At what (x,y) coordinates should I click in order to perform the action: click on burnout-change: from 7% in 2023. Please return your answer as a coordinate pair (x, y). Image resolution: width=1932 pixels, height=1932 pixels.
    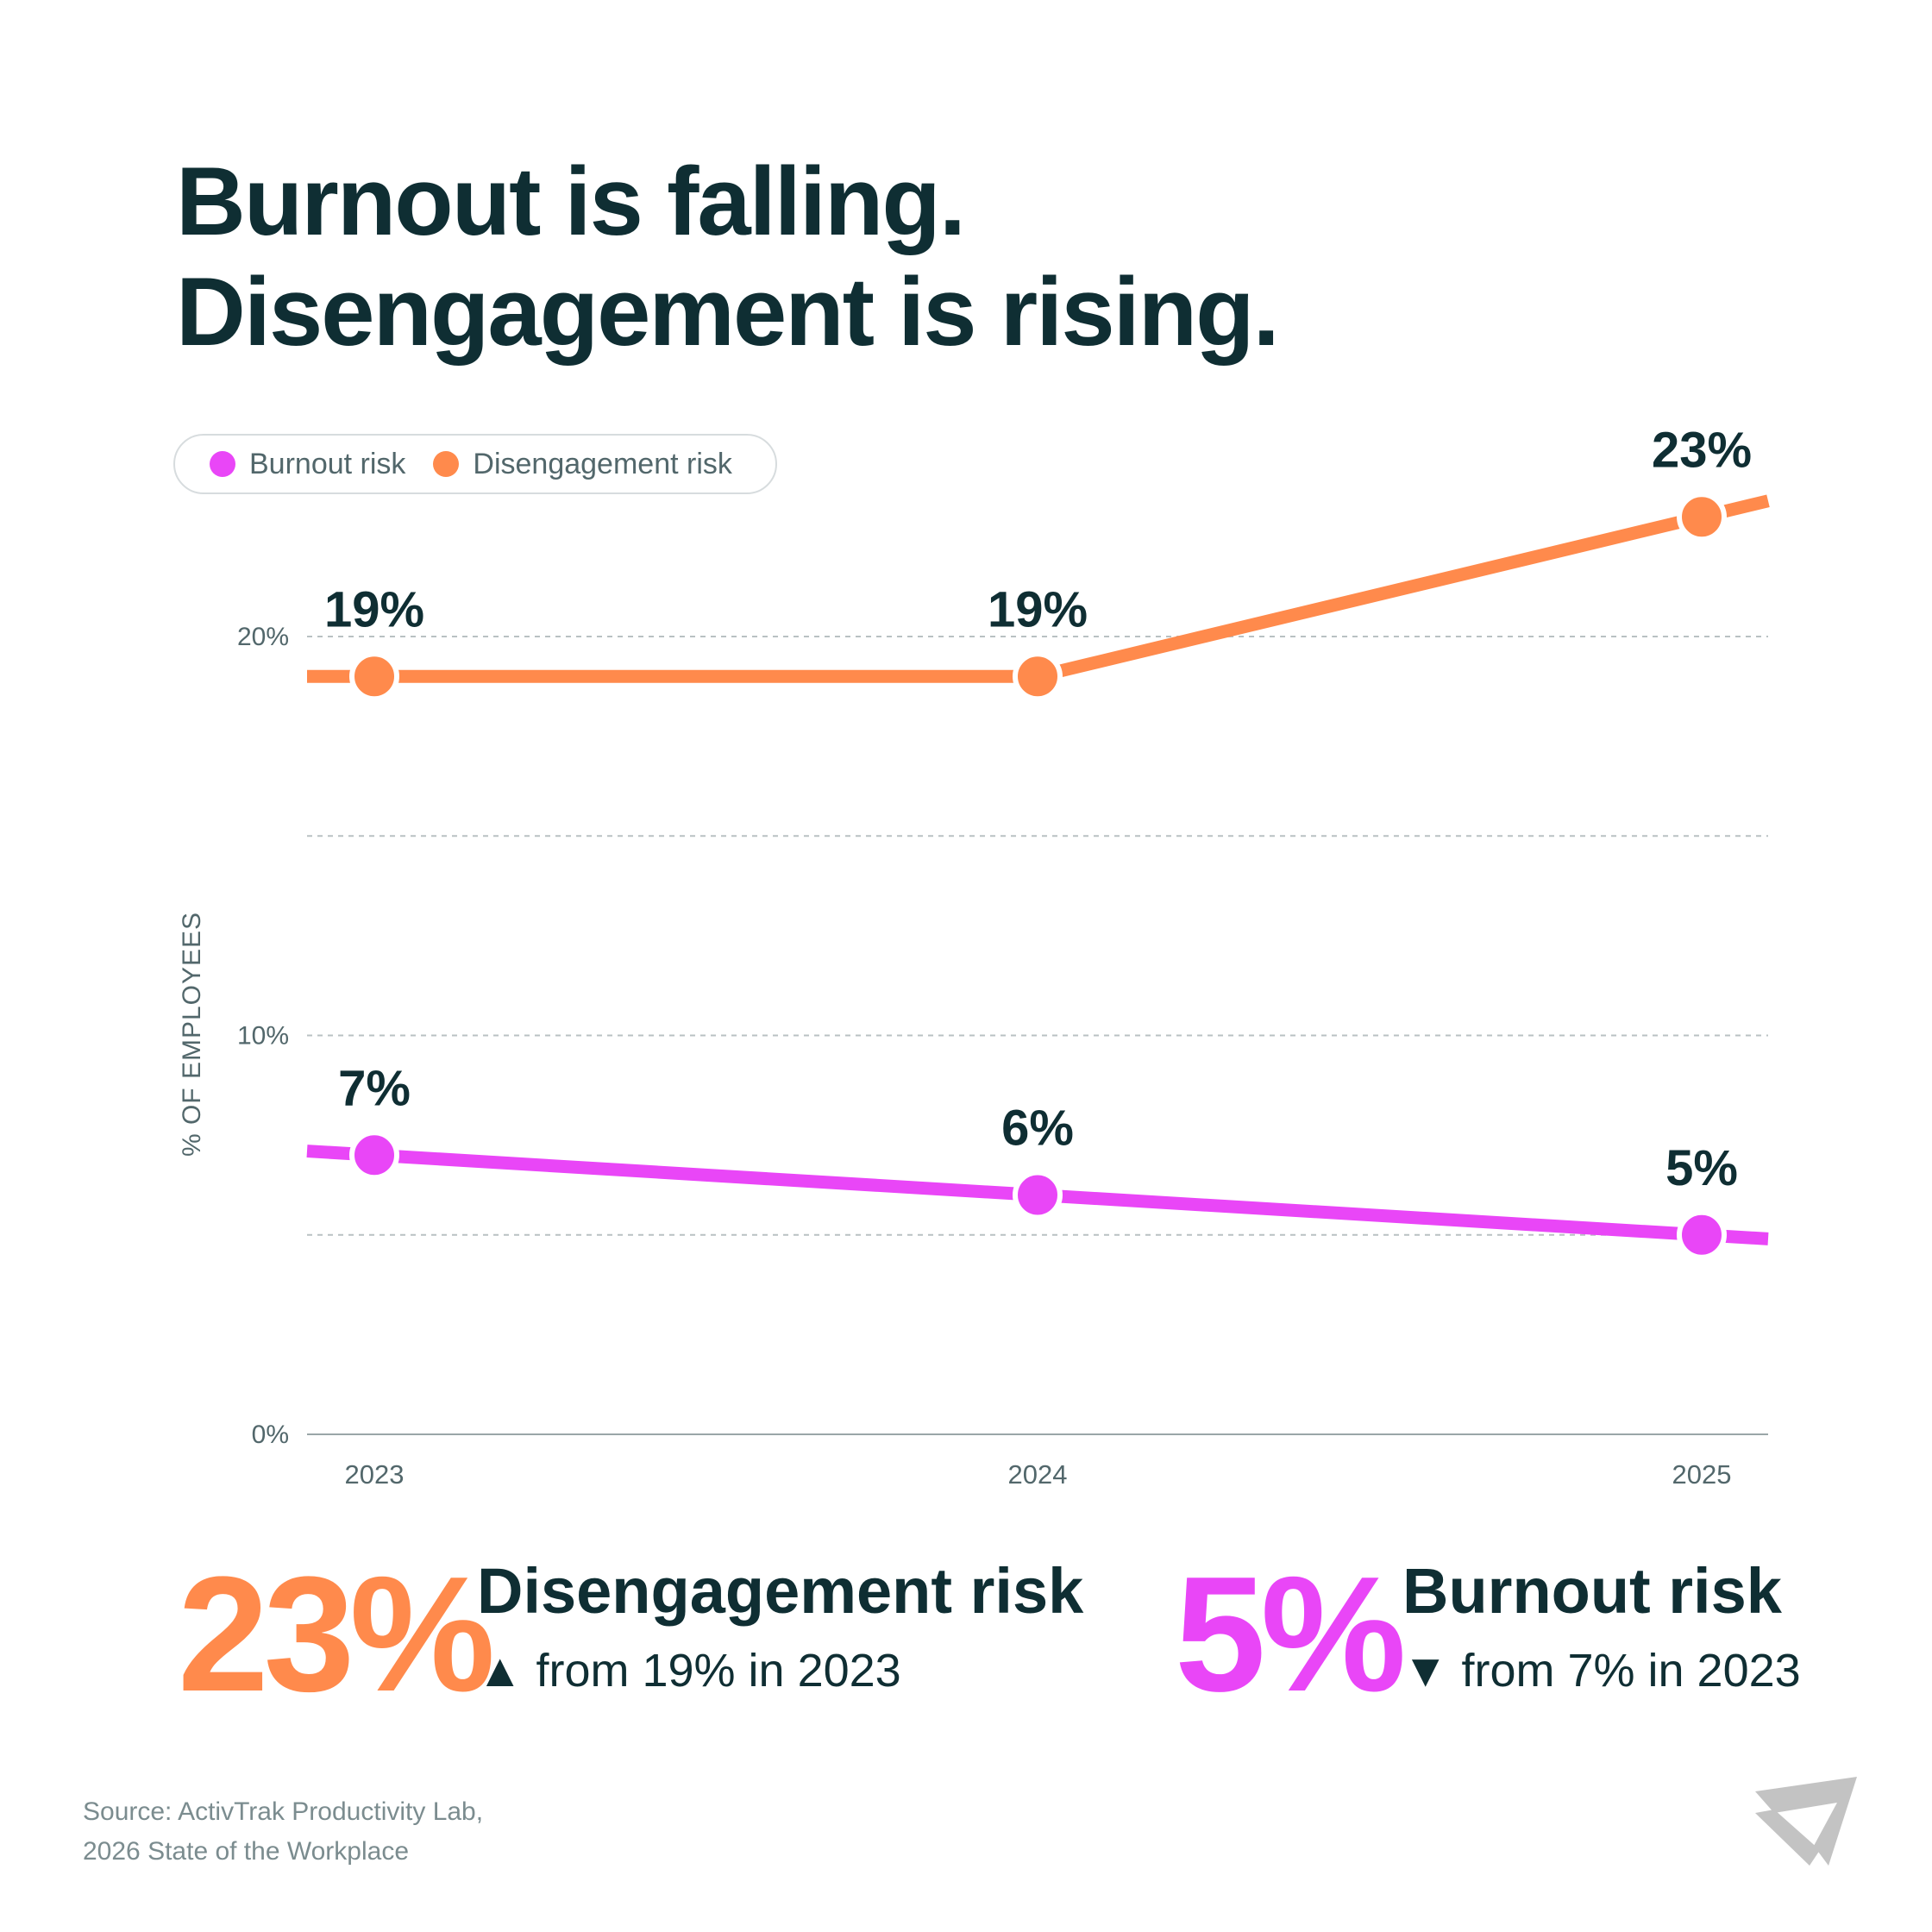
    Looking at the image, I should click on (1631, 1671).